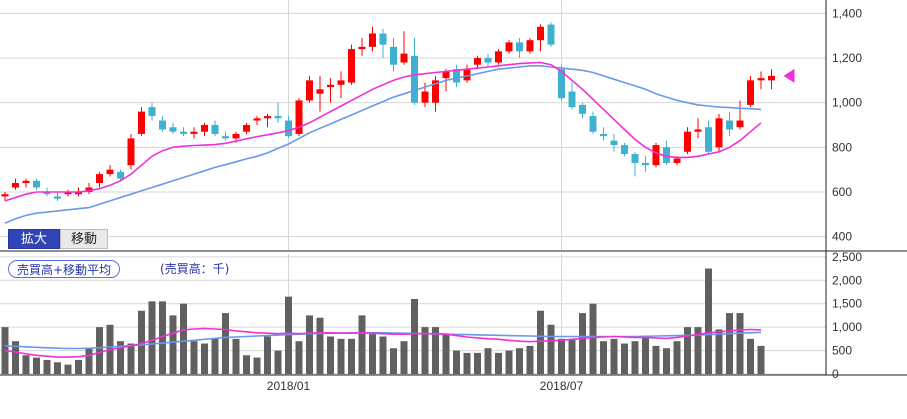 The height and width of the screenshot is (419, 907). What do you see at coordinates (847, 103) in the screenshot?
I see `price-tick-label: 1,000` at bounding box center [847, 103].